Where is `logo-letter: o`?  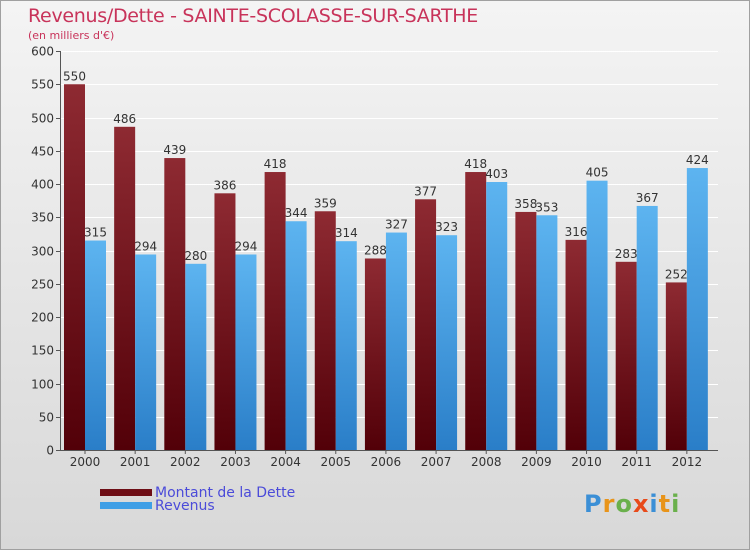 logo-letter: o is located at coordinates (624, 504).